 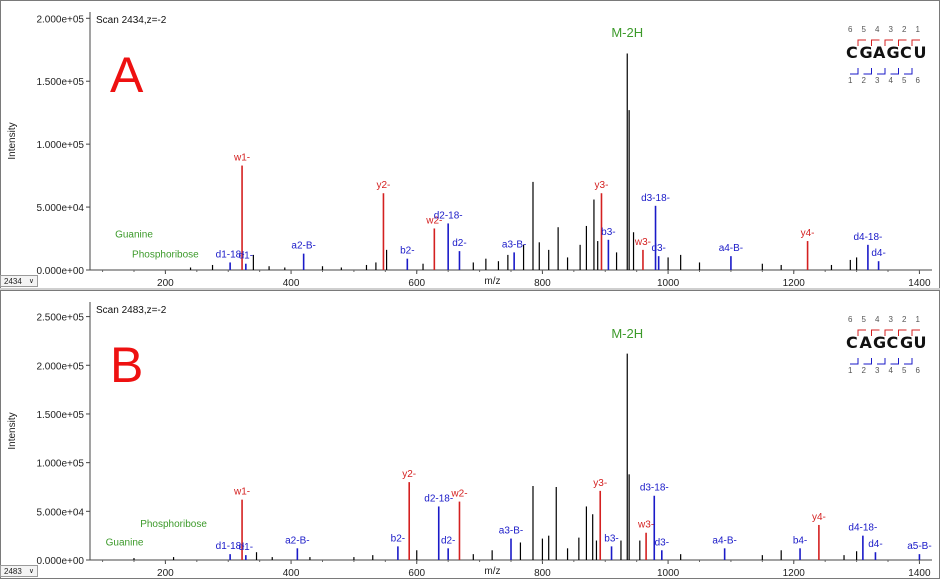 I want to click on y-tick-label: 1.500e+05, so click(x=60, y=415).